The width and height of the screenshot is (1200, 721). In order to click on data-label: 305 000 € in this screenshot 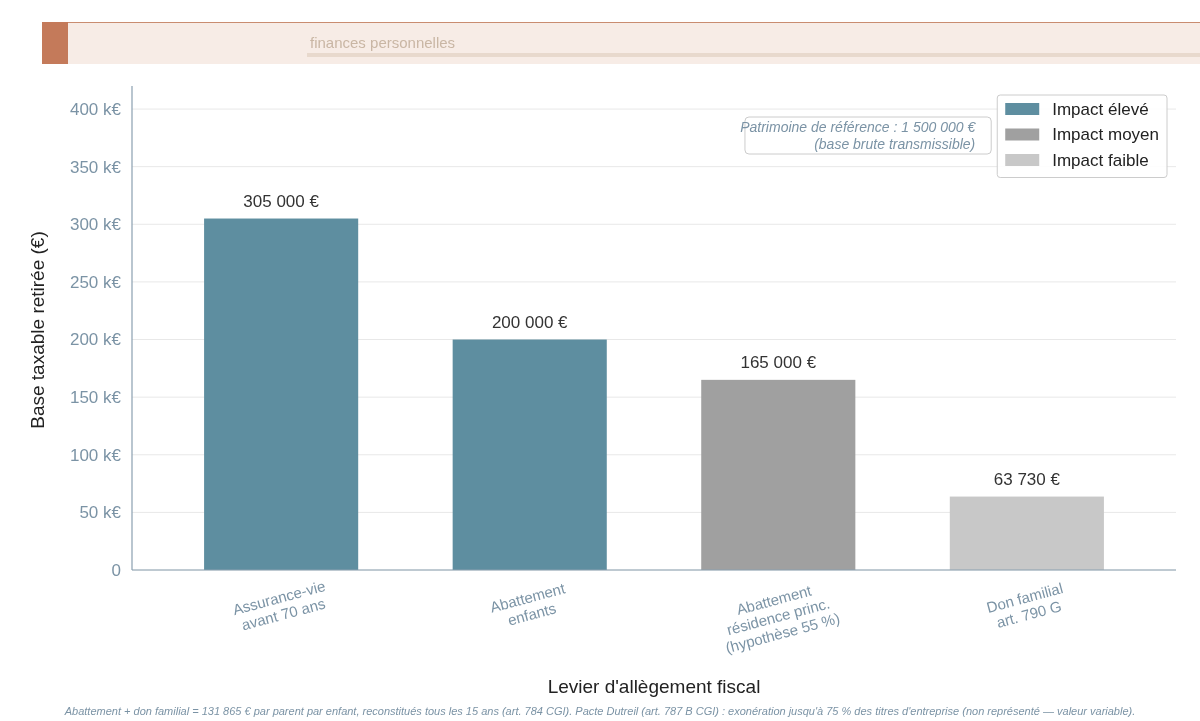, I will do `click(281, 201)`.